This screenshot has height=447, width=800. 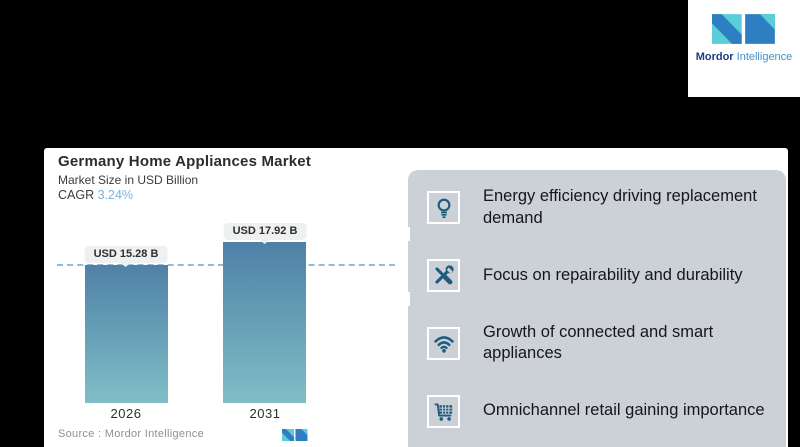 I want to click on trend-text: Focus on repairability and durability, so click(x=613, y=274).